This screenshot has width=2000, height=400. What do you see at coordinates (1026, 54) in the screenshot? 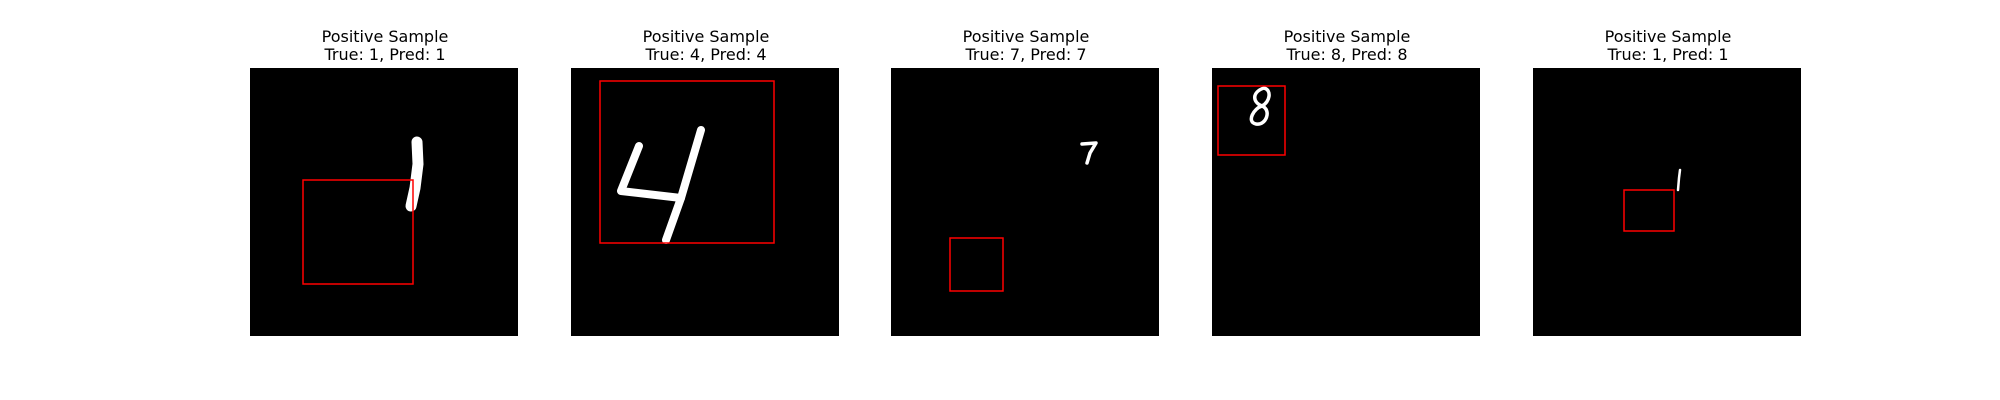
I see `panel-labels: True: 7, Pred: 7` at bounding box center [1026, 54].